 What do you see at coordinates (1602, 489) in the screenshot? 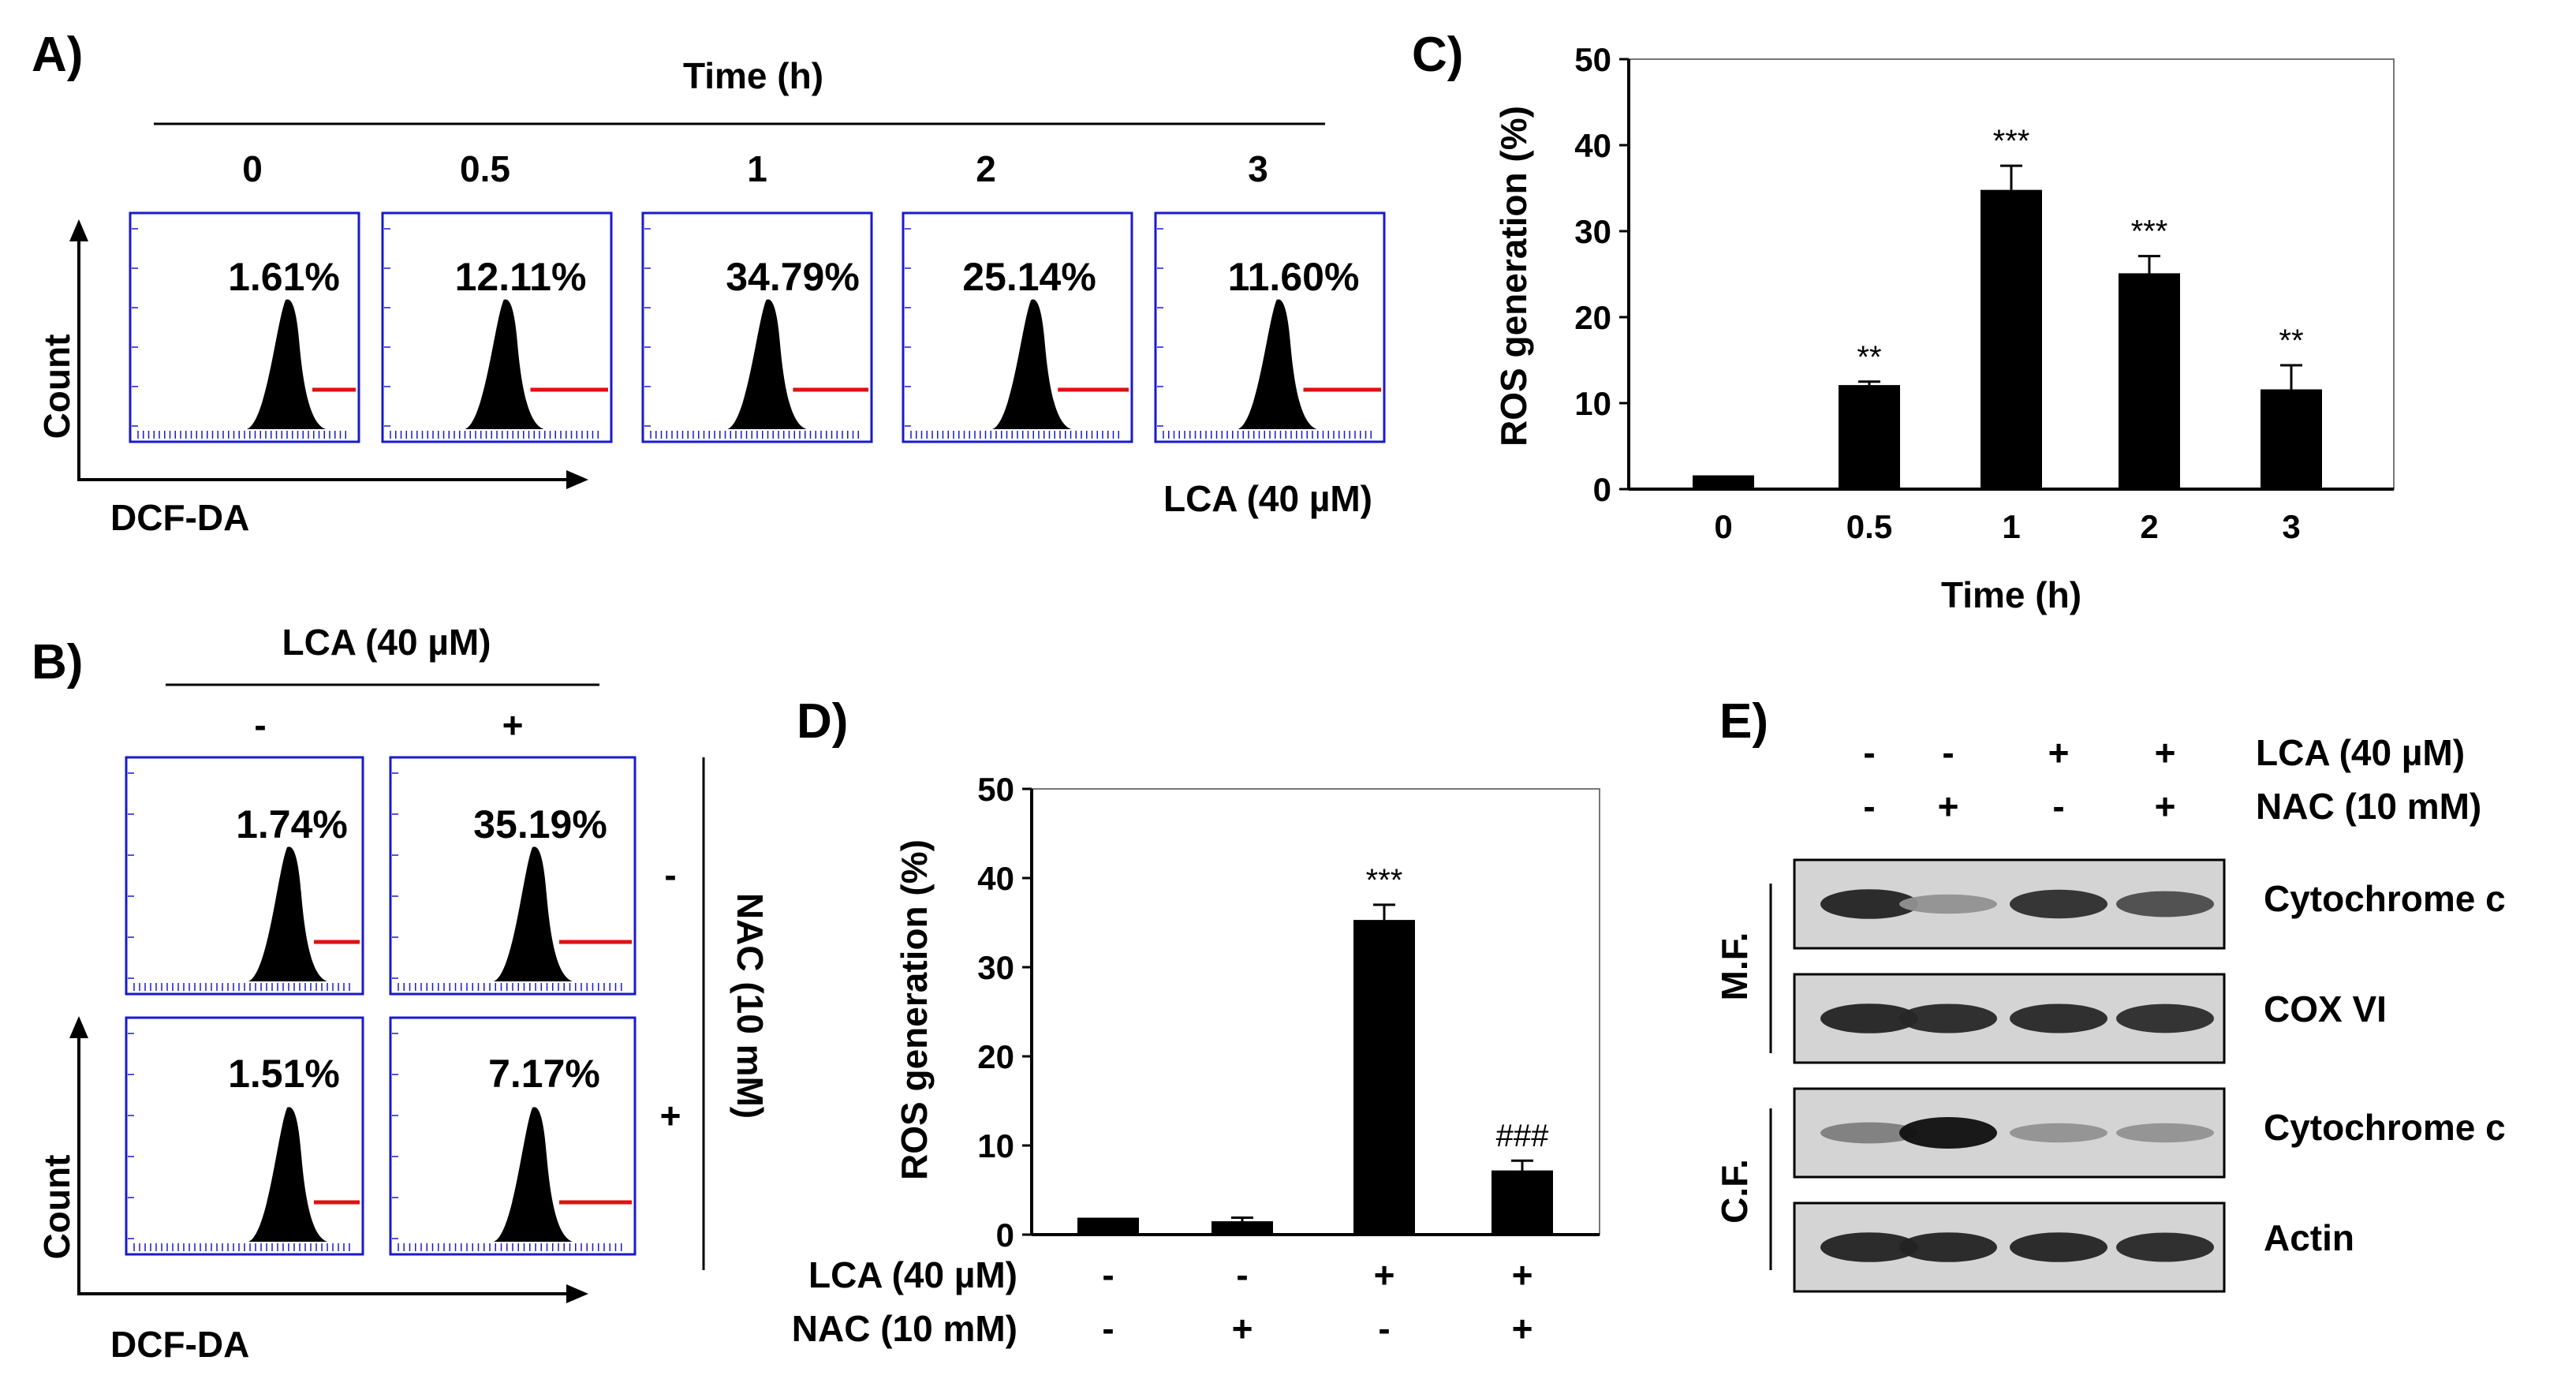
I see `panel-c-ytick-label-0: 0` at bounding box center [1602, 489].